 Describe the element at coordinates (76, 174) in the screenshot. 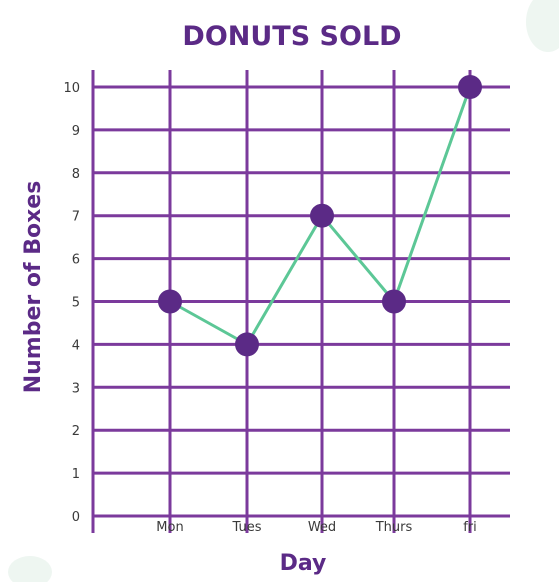

I see `y-tick-label: 8` at that location.